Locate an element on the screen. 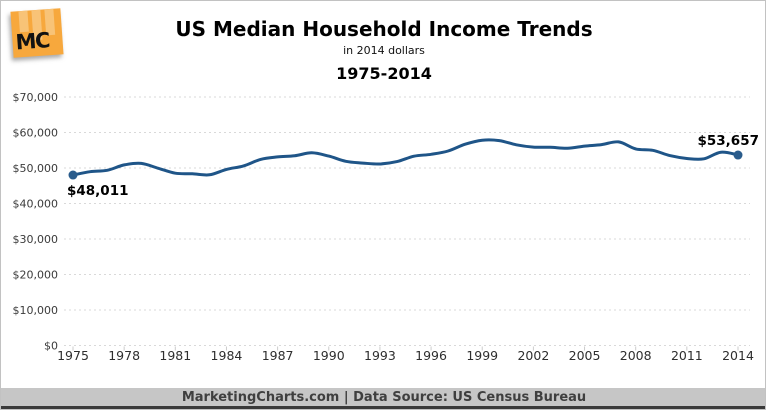 This screenshot has height=410, width=766. data-point-label-1975: $48,011 is located at coordinates (98, 191).